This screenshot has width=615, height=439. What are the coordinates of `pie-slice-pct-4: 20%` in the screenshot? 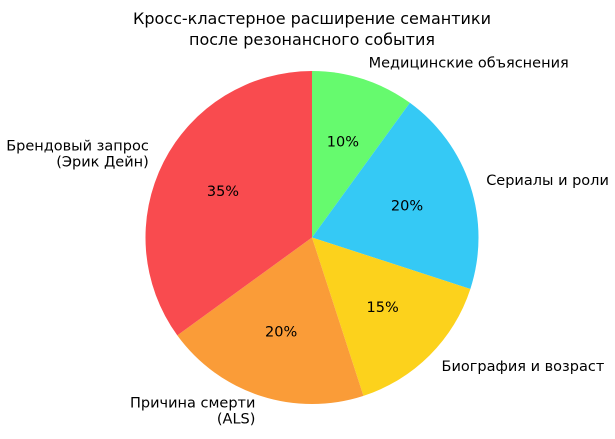 It's located at (281, 333).